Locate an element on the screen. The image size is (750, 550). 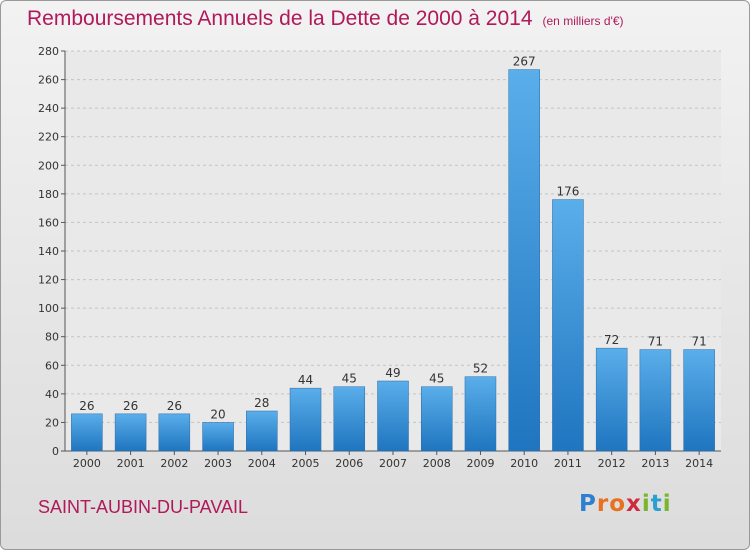
y-tick-label: 140 is located at coordinates (48, 251).